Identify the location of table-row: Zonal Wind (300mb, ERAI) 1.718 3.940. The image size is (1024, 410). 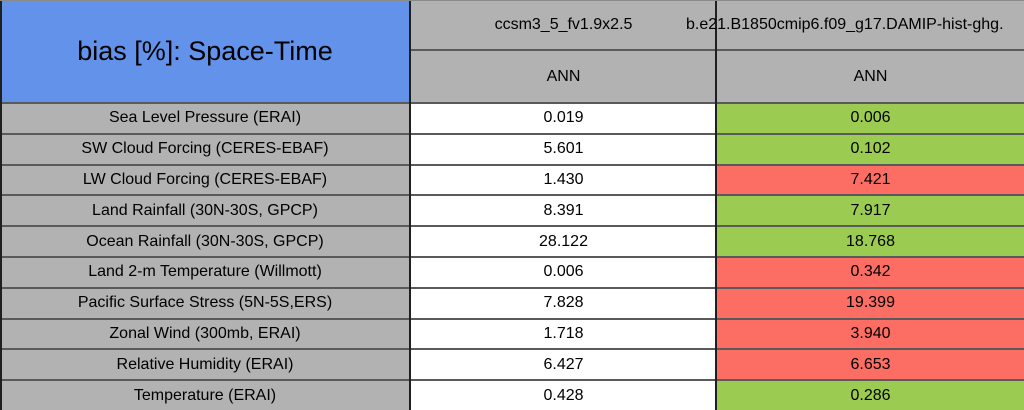
(512, 333).